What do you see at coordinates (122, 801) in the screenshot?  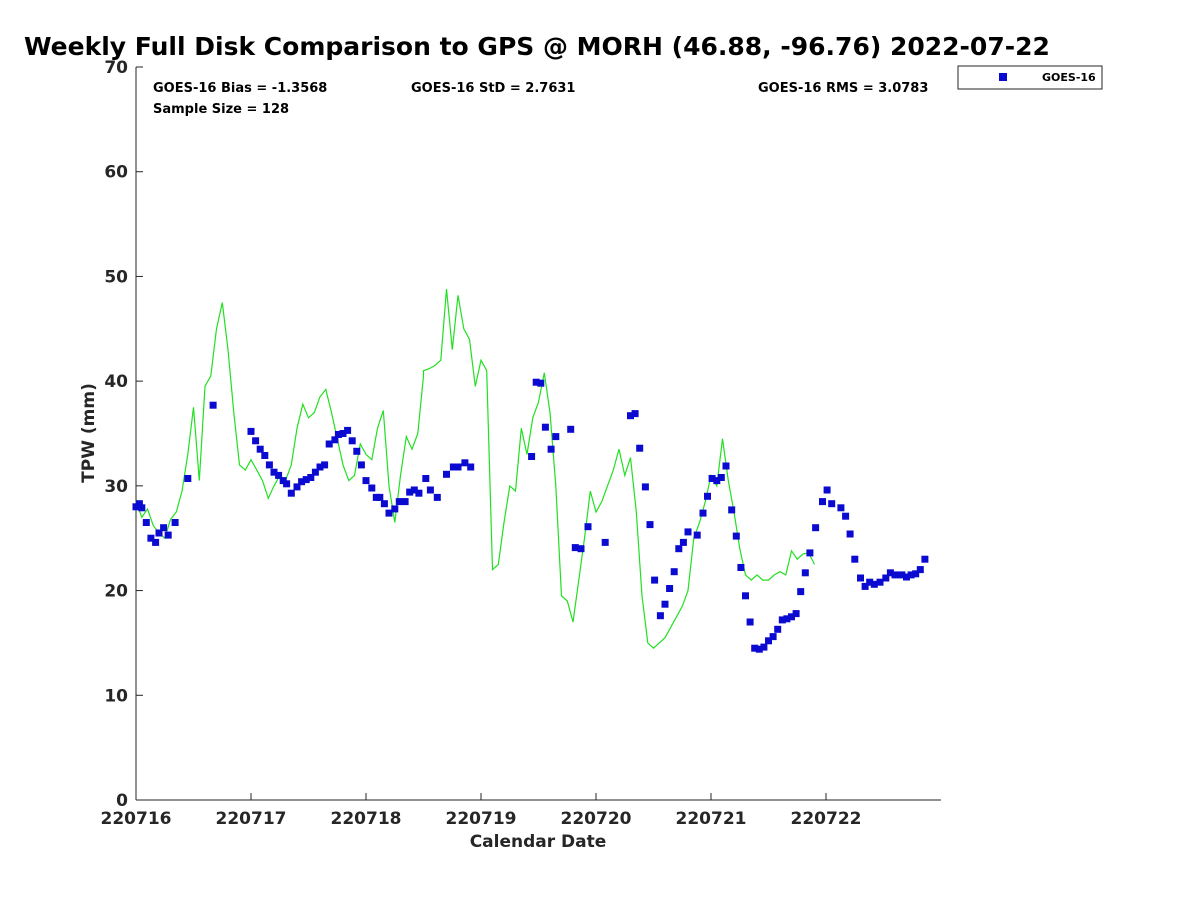 I see `y-tick-label: 0` at bounding box center [122, 801].